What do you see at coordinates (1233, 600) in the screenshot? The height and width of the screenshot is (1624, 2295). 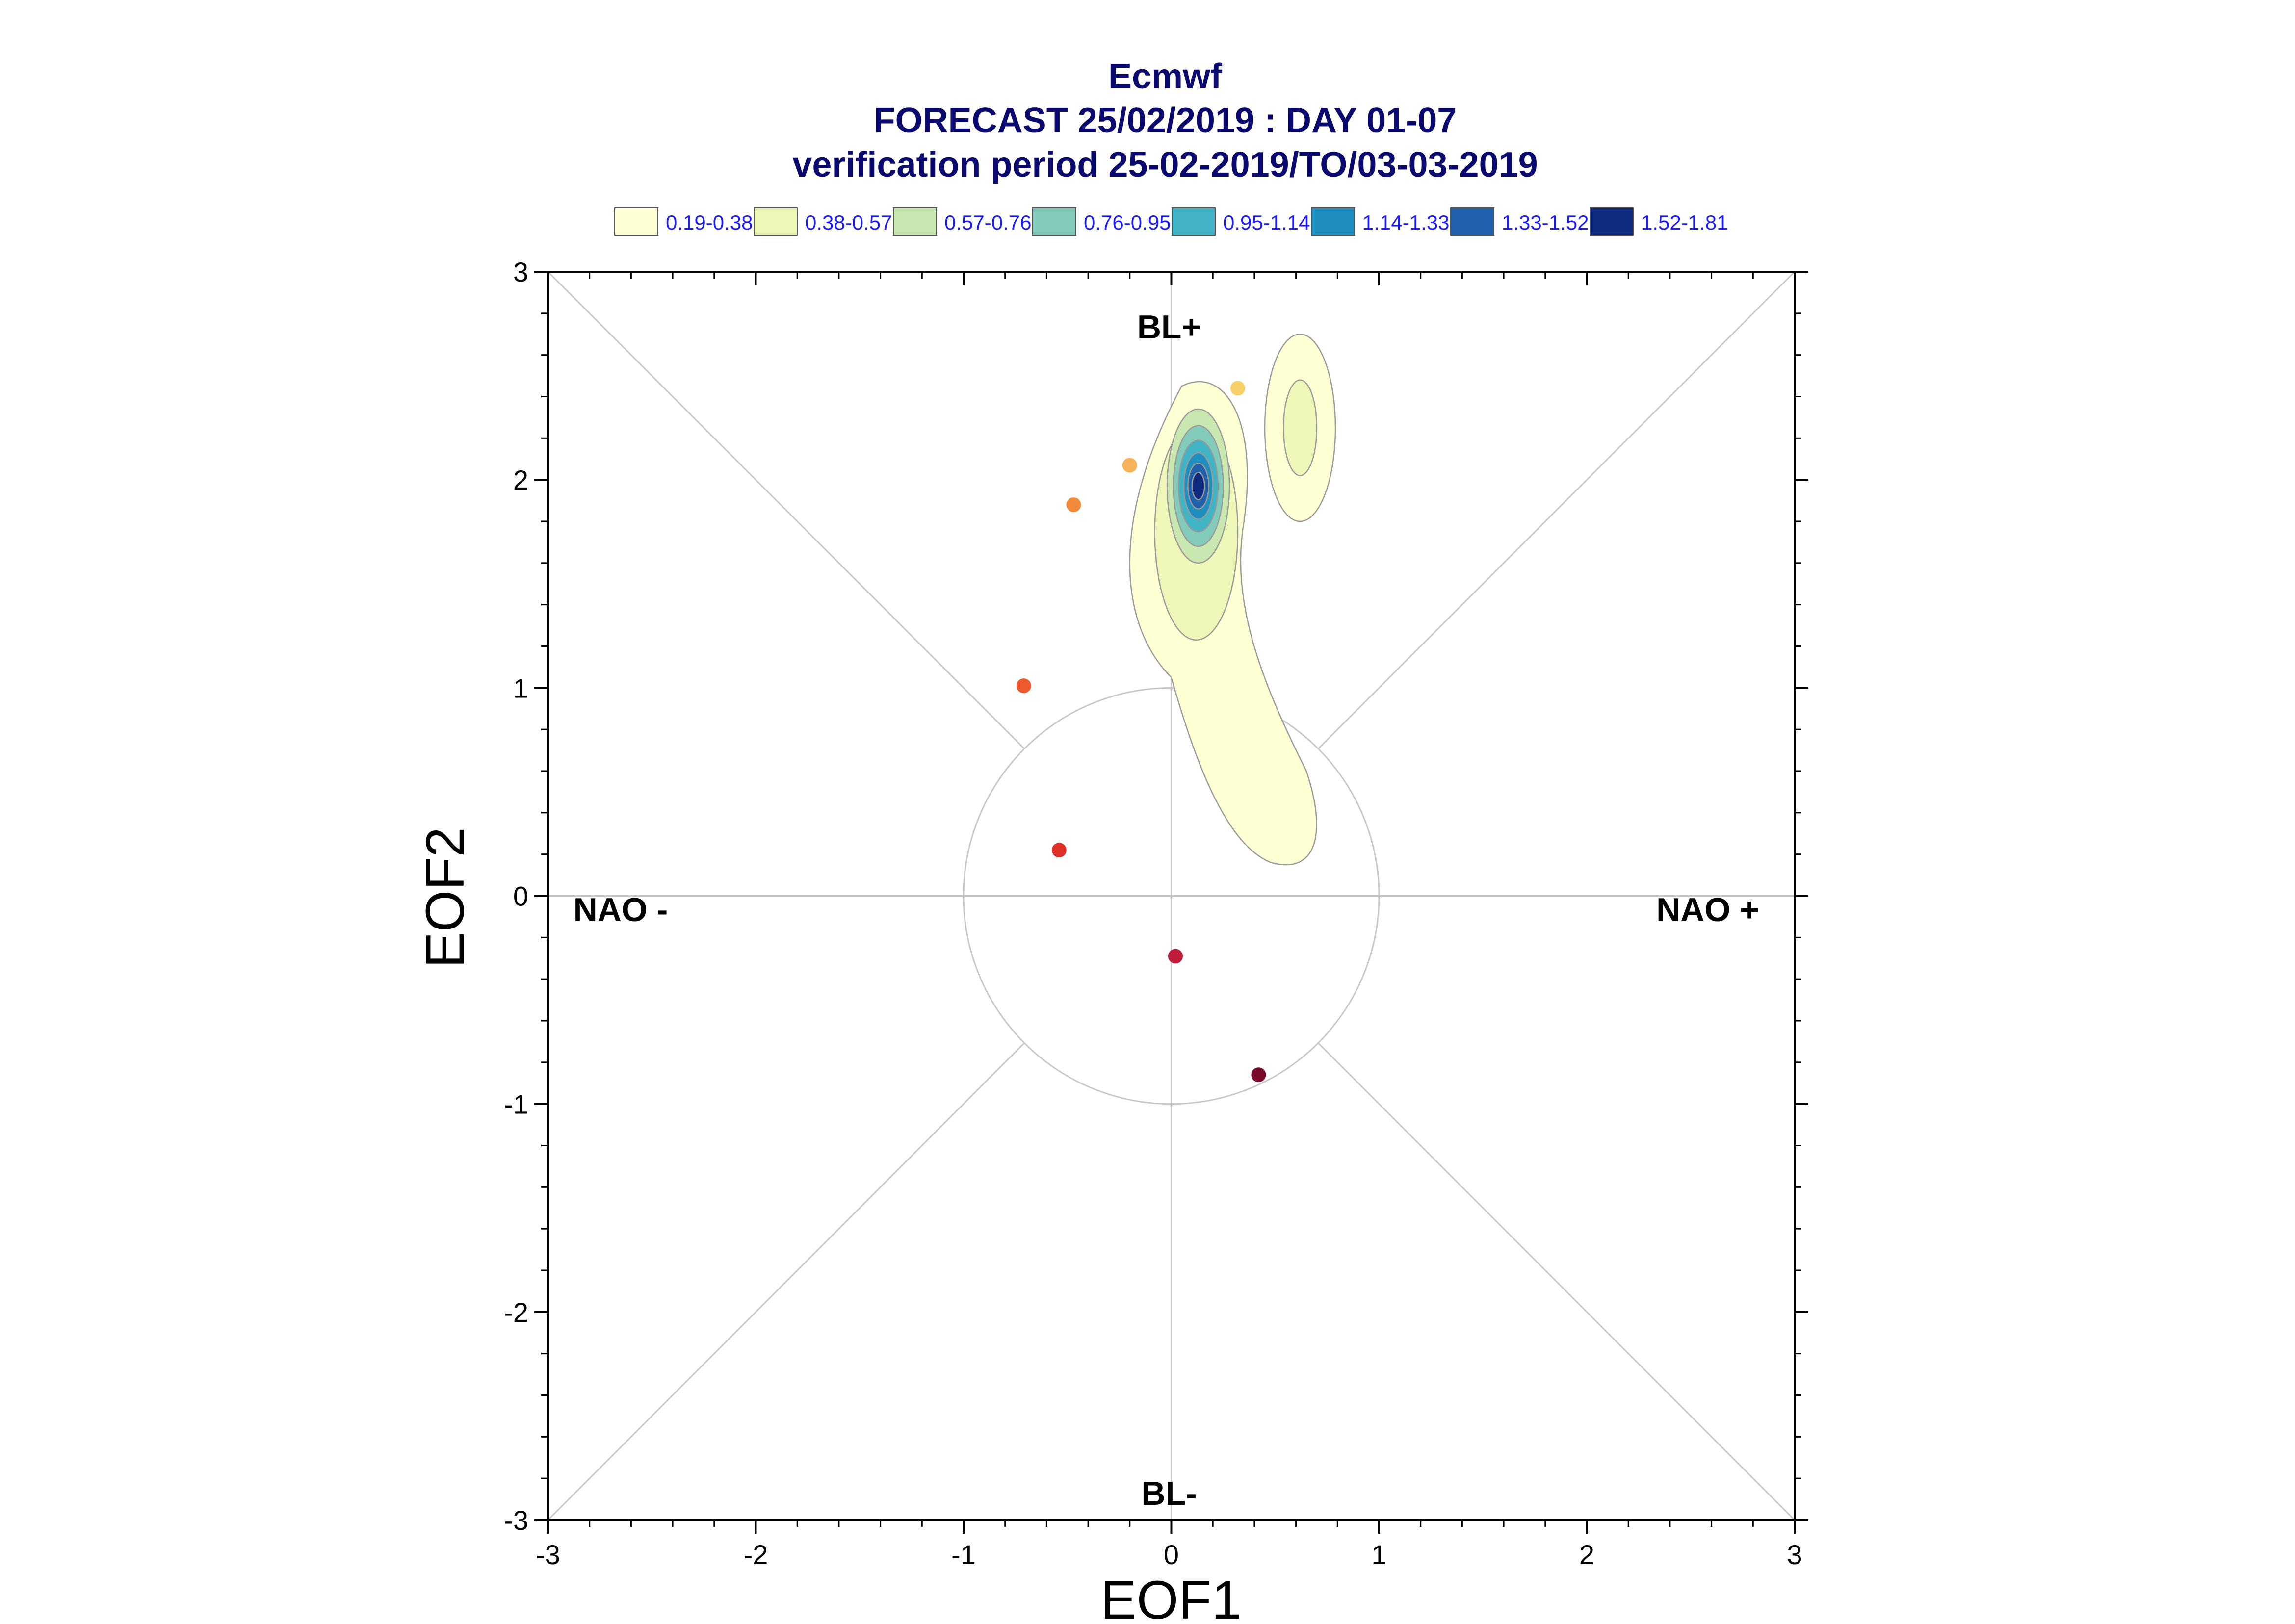 I see `density-contours` at bounding box center [1233, 600].